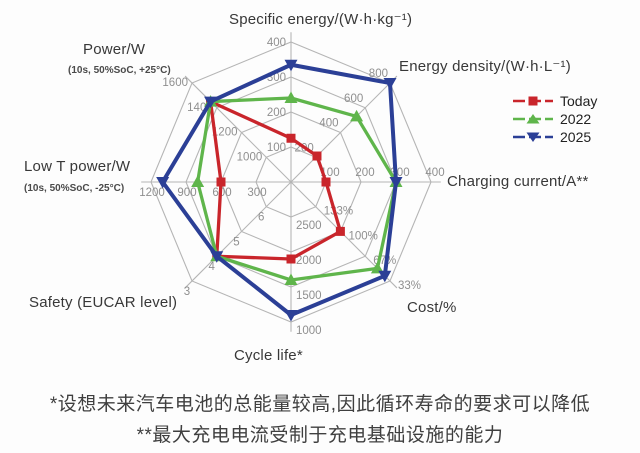  What do you see at coordinates (74, 188) in the screenshot?
I see `axis-sublabel-low-t-power: (10s, 50%SoC, -25°C)` at bounding box center [74, 188].